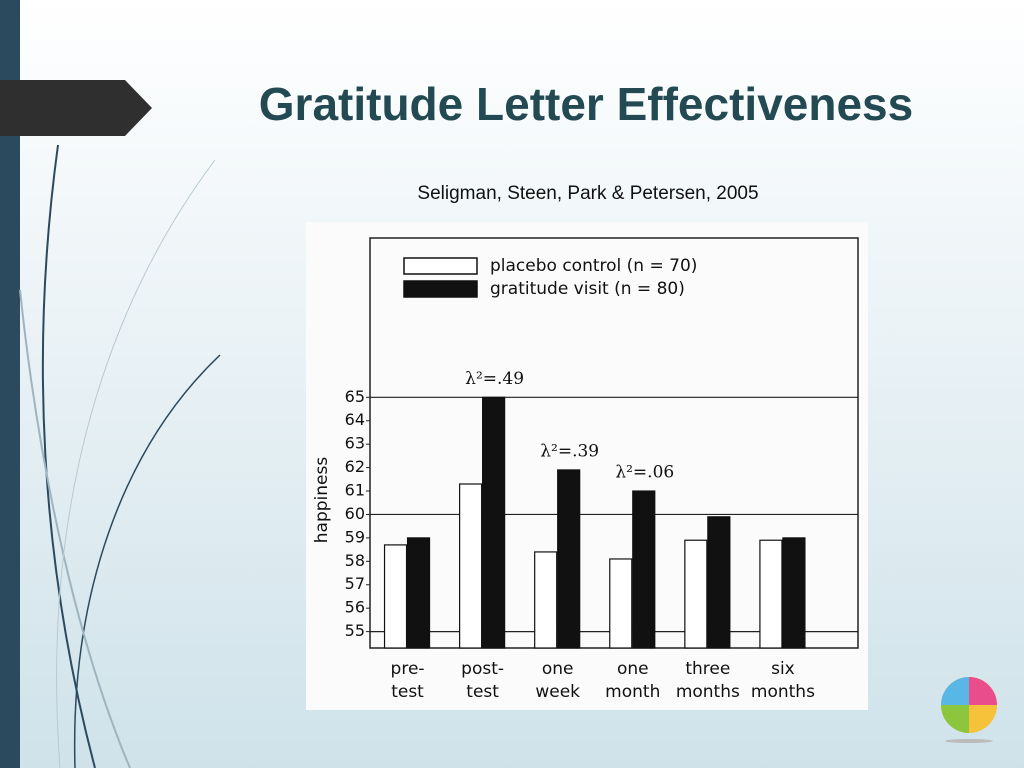 The height and width of the screenshot is (768, 1024). I want to click on y-tick-label: 55, so click(355, 630).